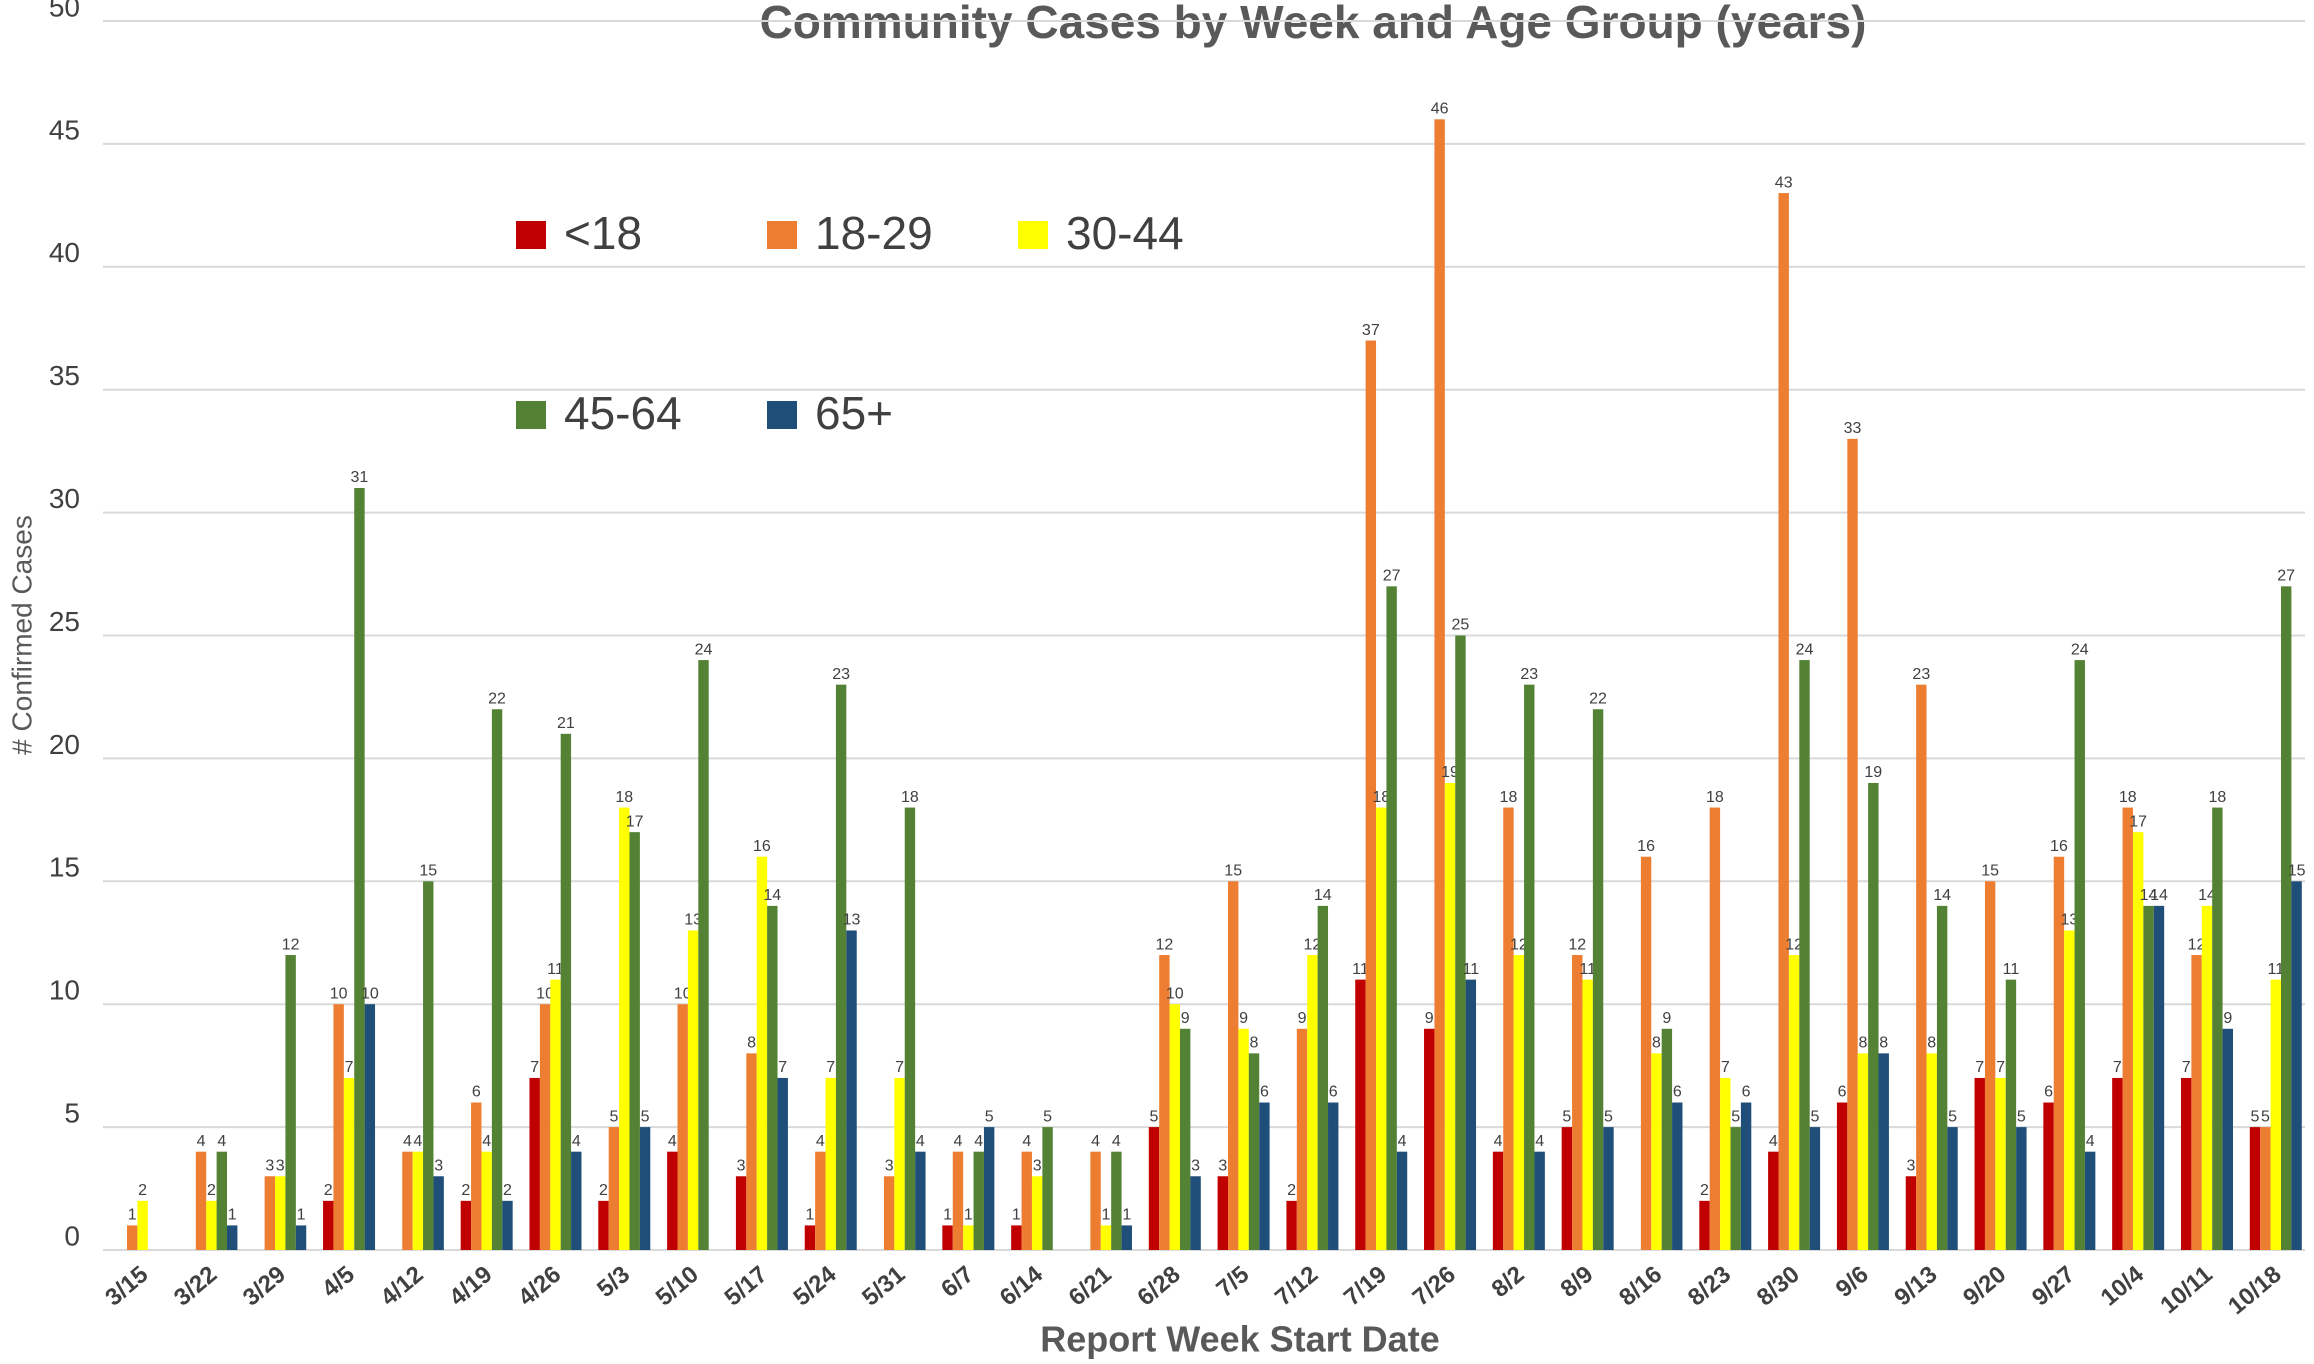 The height and width of the screenshot is (1364, 2314). I want to click on x-tick-label: 4/19, so click(470, 1286).